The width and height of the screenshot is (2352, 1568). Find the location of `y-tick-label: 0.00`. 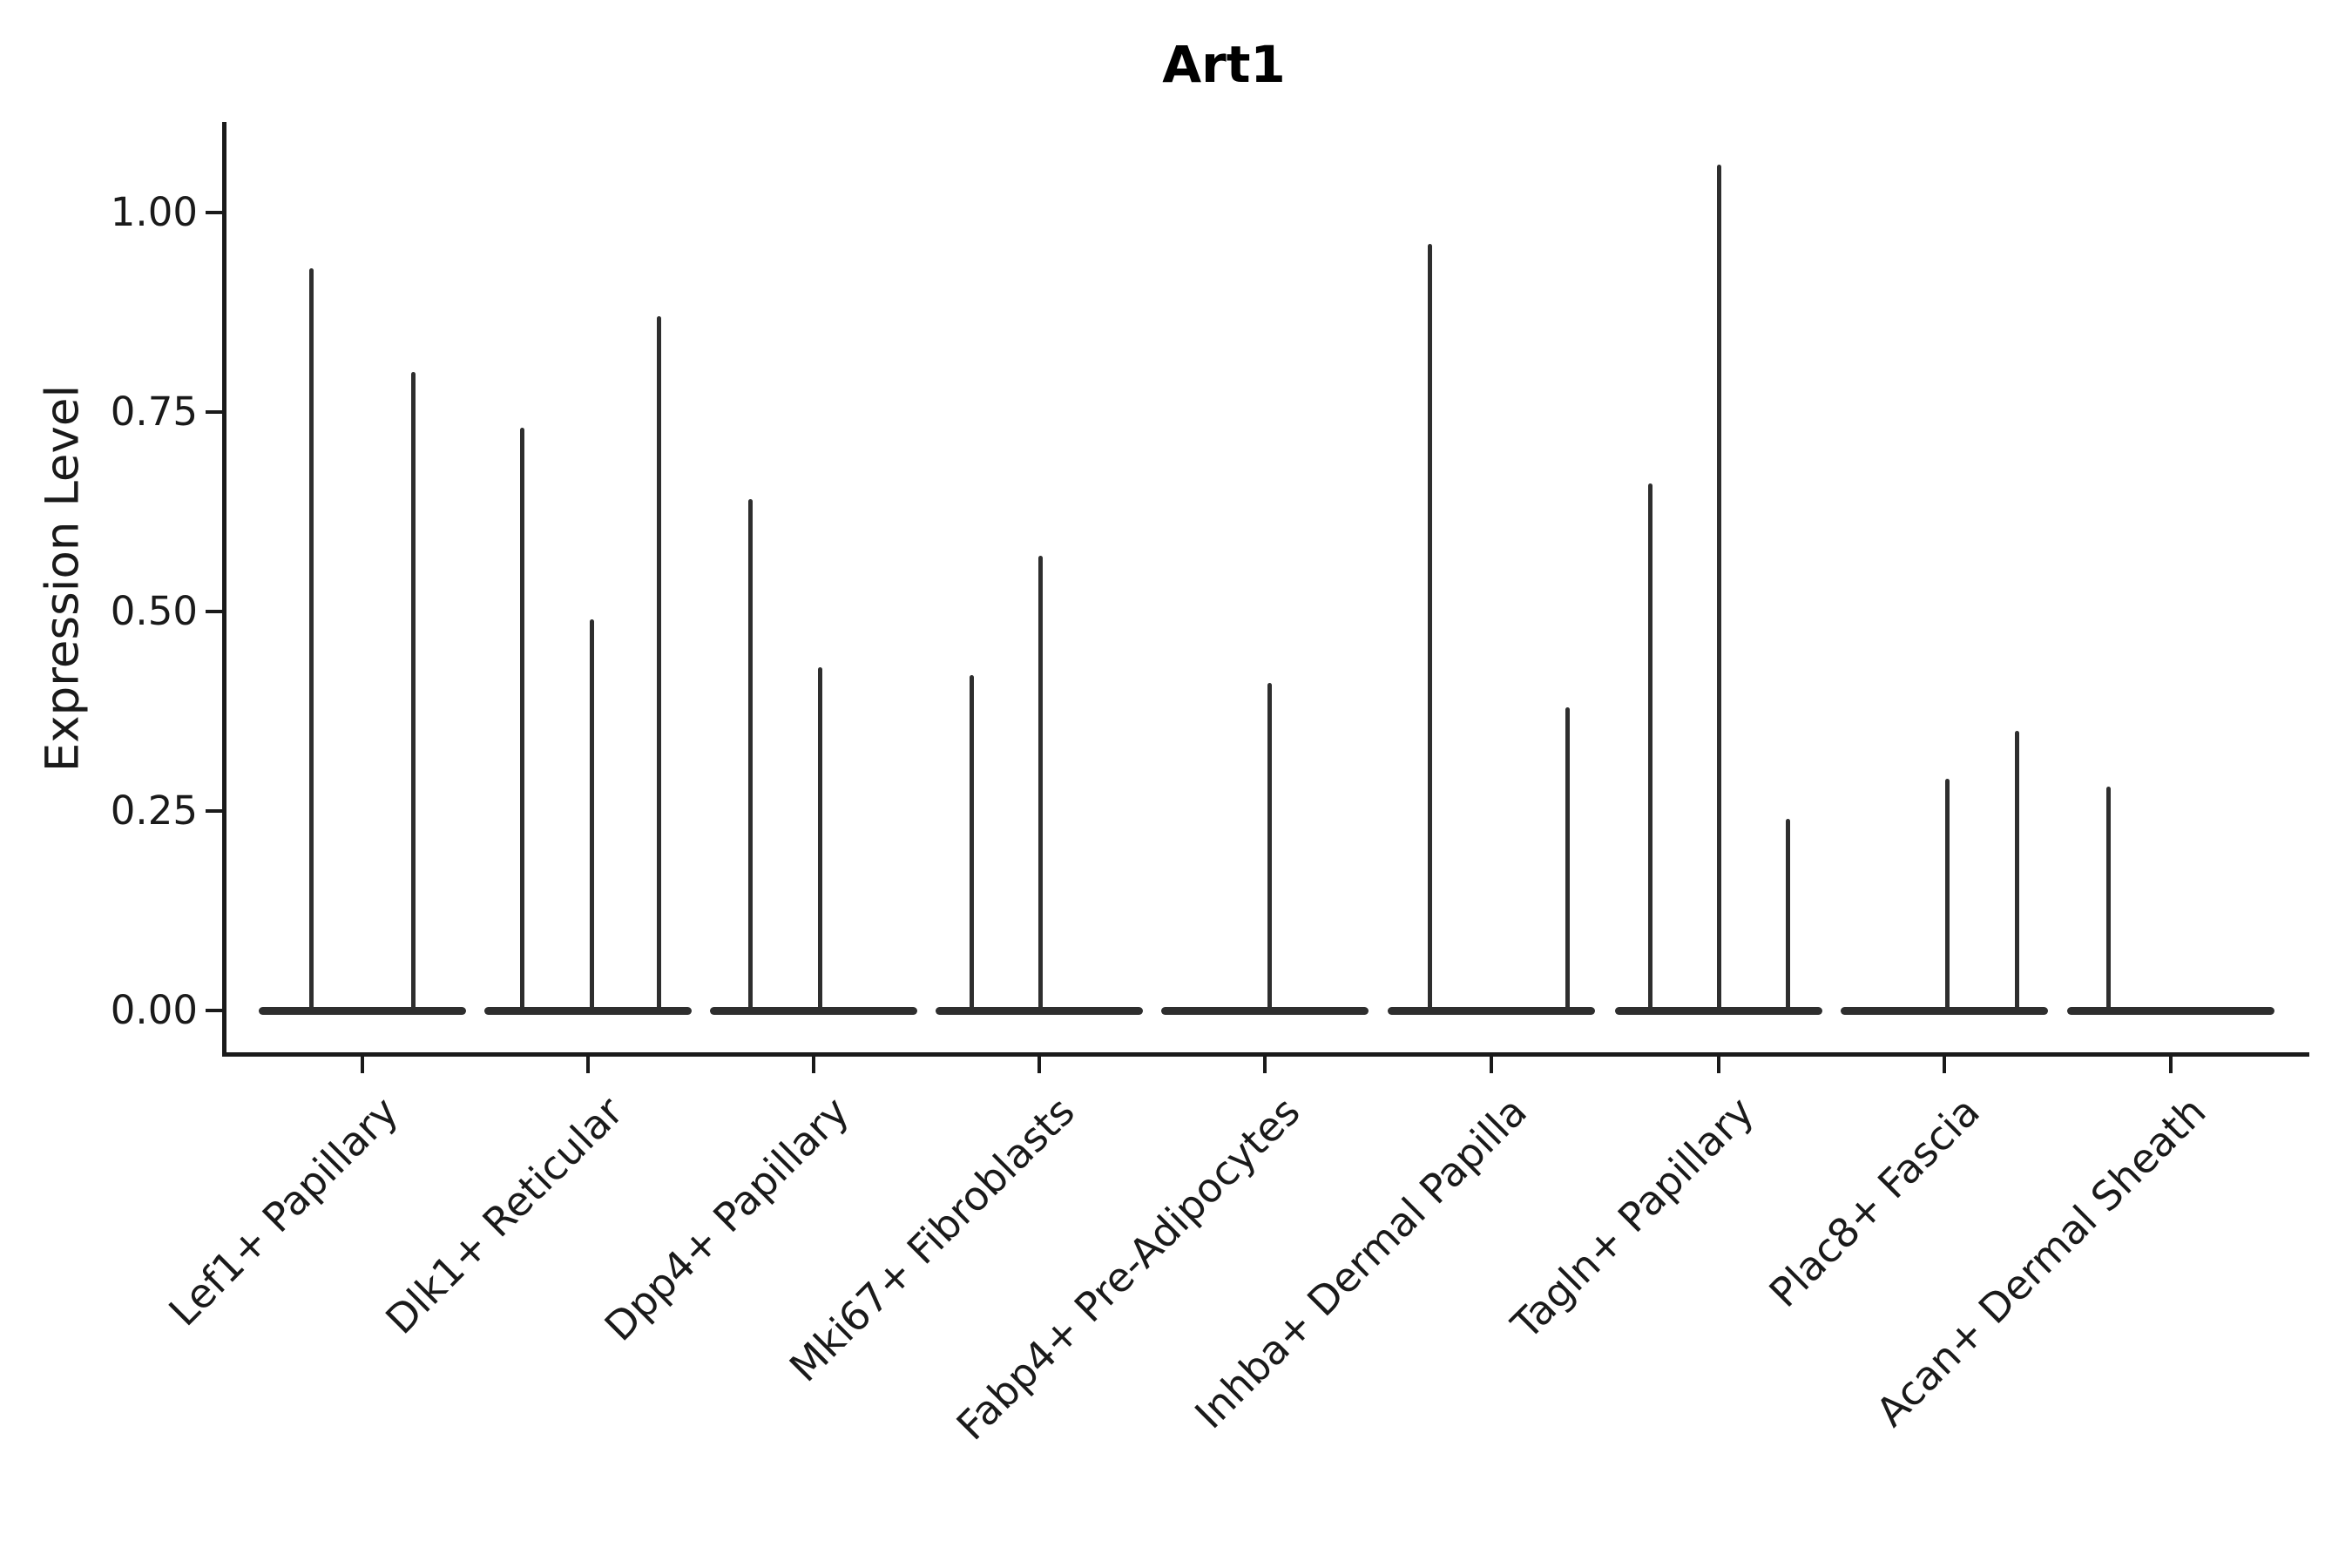

y-tick-label: 0.00 is located at coordinates (154, 1010).